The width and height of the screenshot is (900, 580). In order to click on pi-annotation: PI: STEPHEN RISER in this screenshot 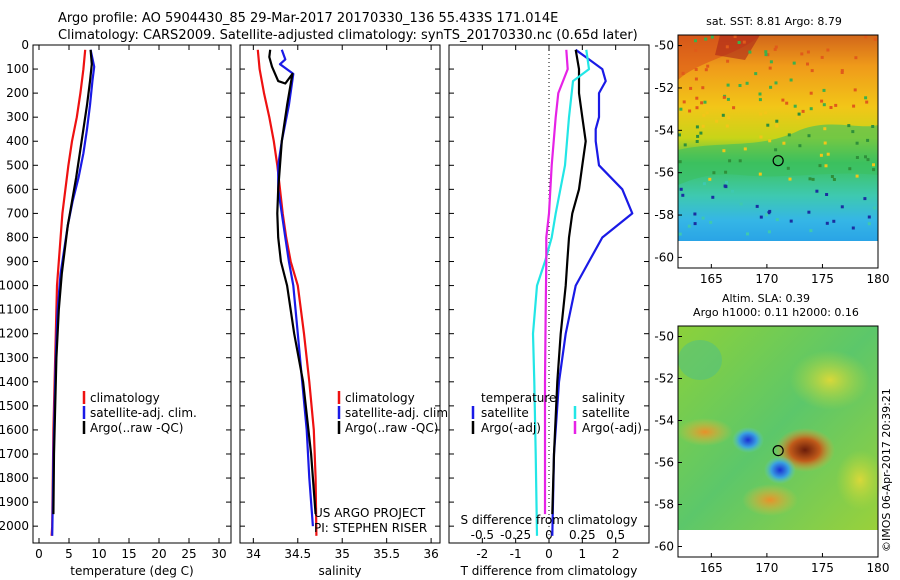, I will do `click(370, 528)`.